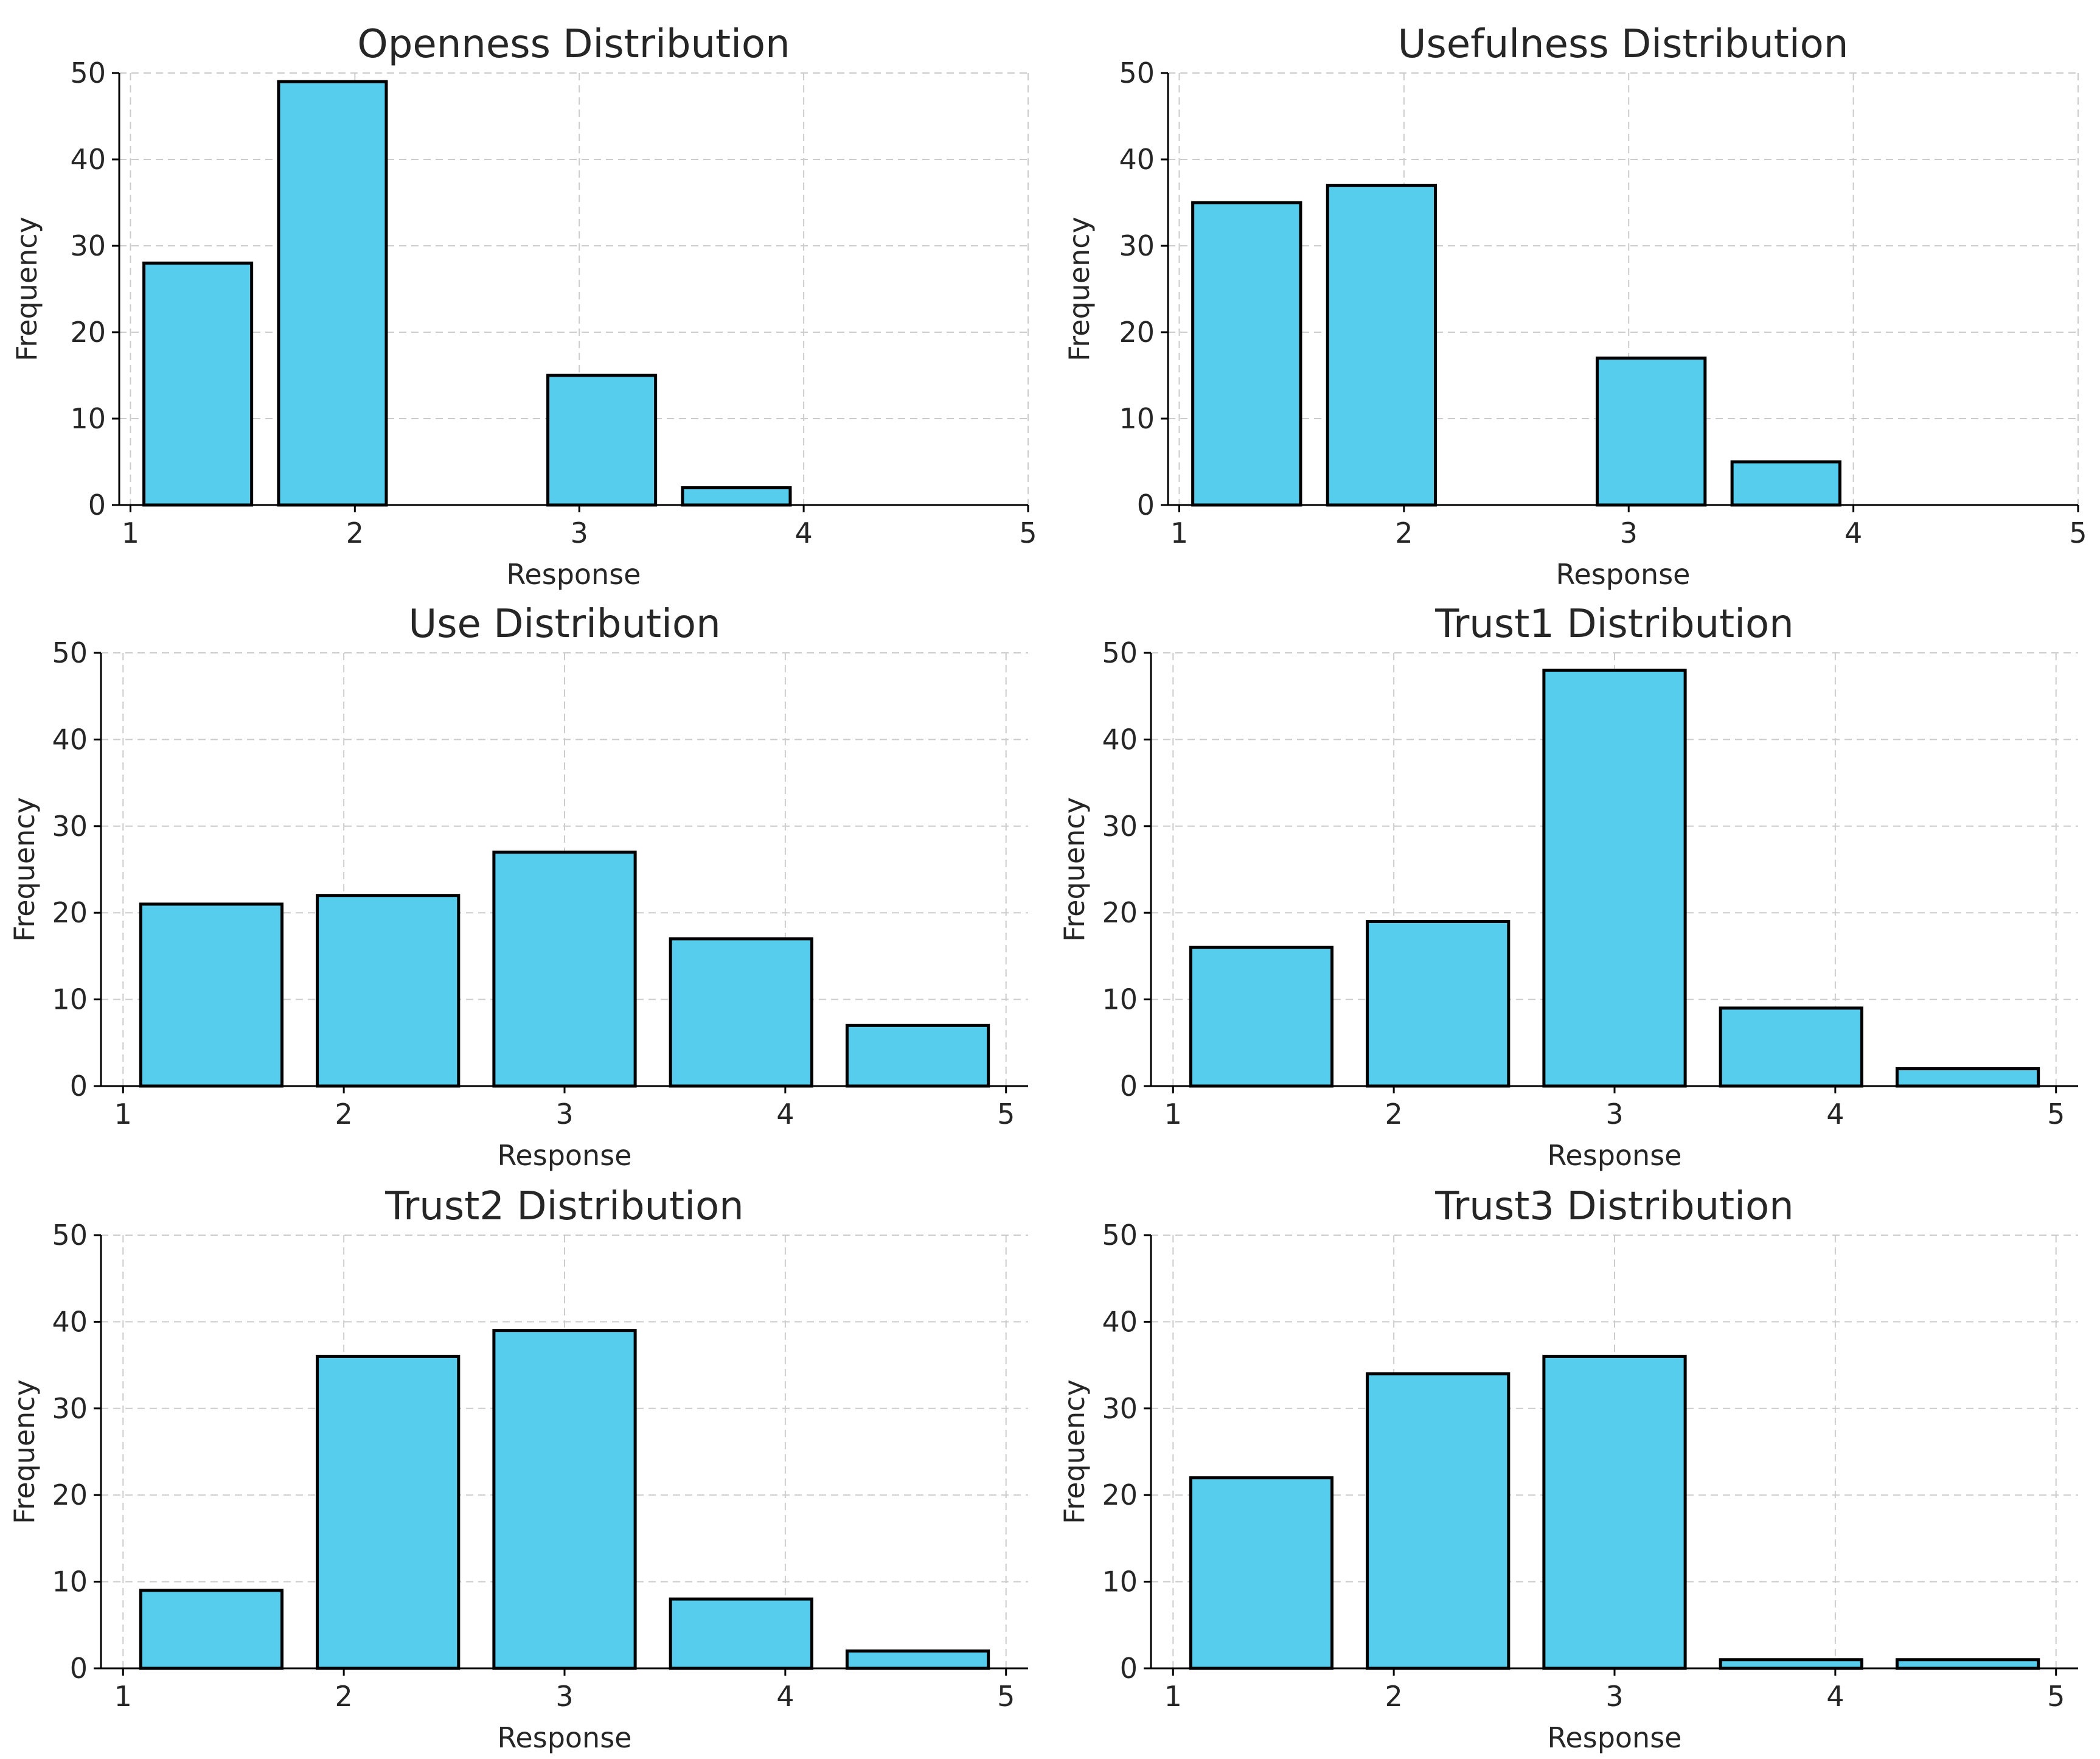 The image size is (2100, 1759). I want to click on chart-title: Usefulness Distribution, so click(1623, 44).